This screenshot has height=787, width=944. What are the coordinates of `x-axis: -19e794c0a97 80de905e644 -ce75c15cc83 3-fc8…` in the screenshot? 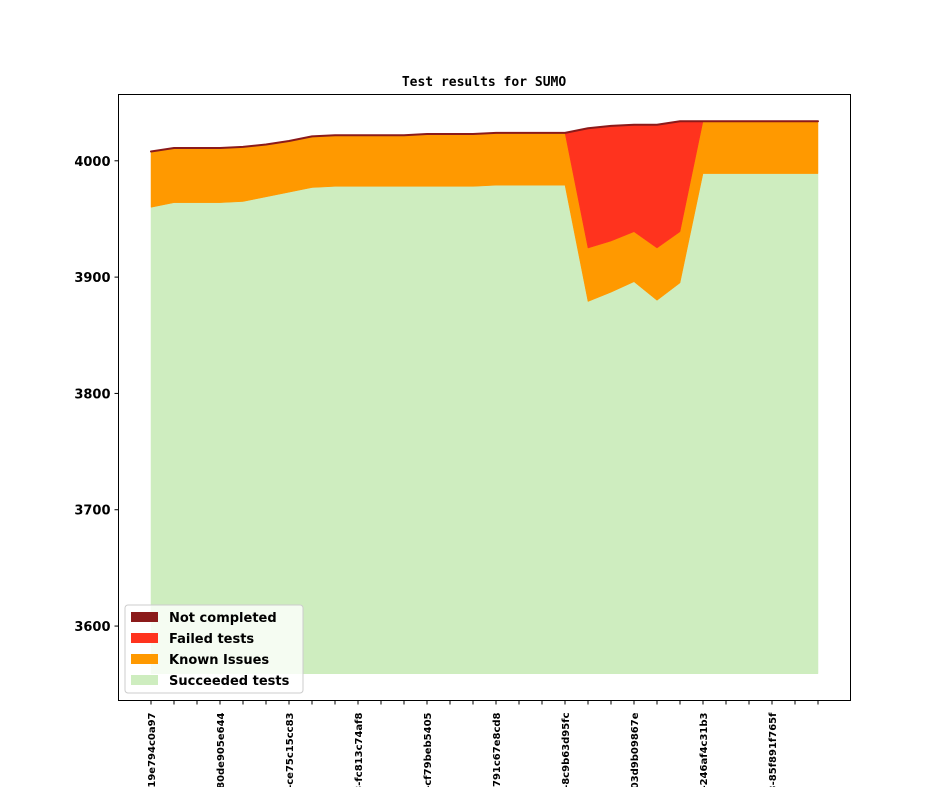 It's located at (483, 743).